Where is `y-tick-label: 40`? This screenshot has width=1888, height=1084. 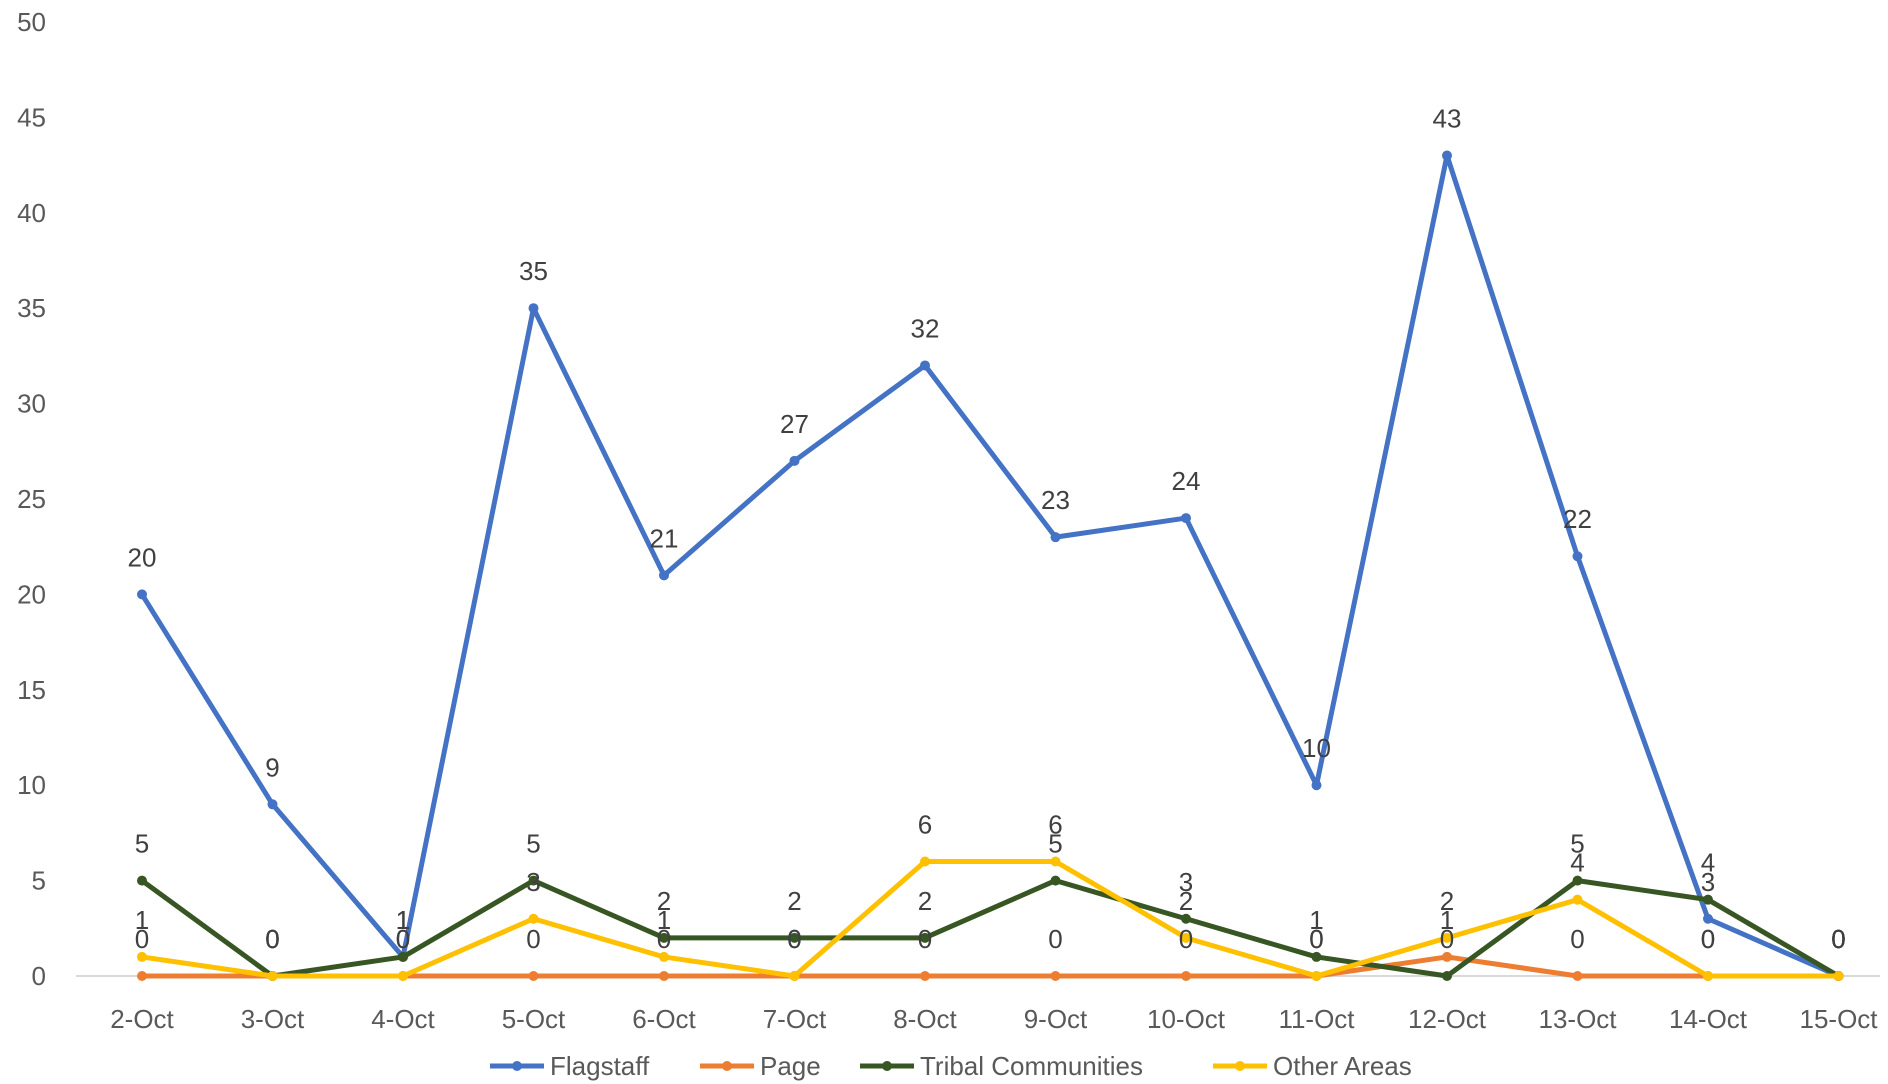
y-tick-label: 40 is located at coordinates (31, 213).